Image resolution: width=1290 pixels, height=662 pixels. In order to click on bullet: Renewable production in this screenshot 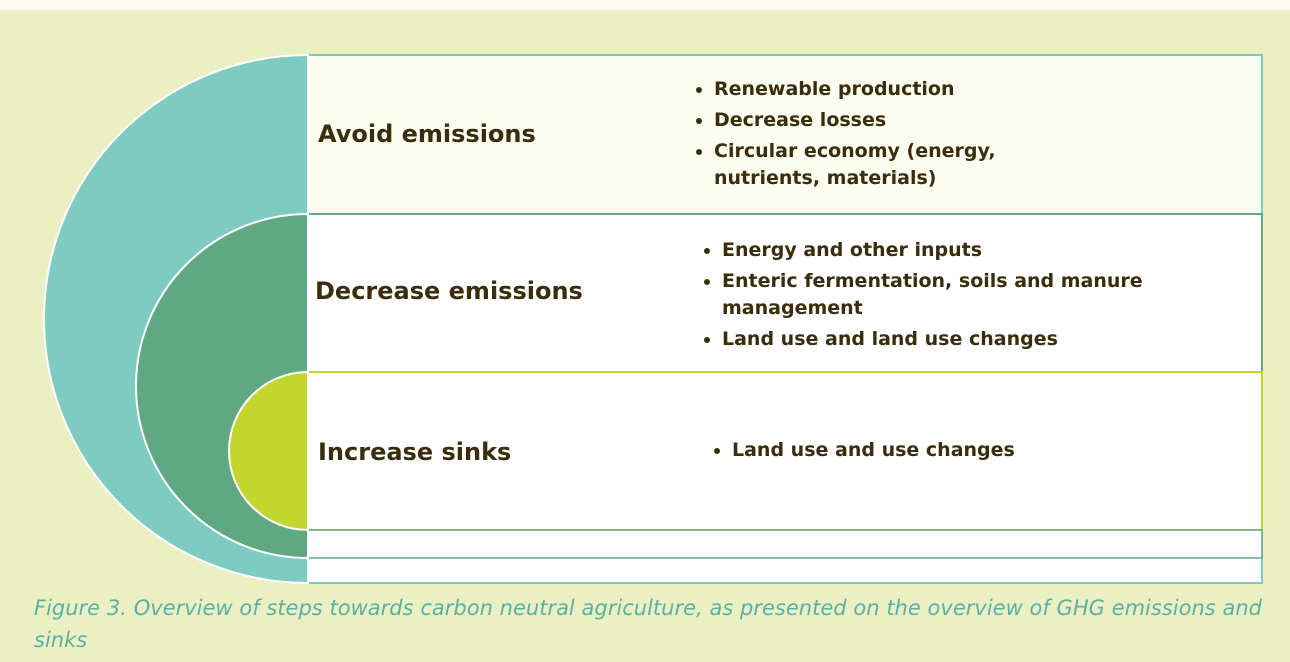, I will do `click(879, 89)`.